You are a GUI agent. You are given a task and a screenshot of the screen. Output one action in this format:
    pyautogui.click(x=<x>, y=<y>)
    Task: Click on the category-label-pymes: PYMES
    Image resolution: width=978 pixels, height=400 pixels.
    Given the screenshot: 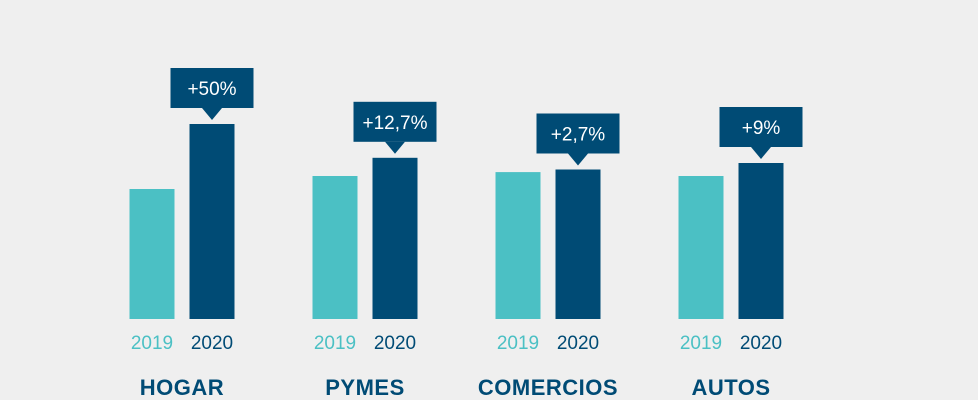 What is the action you would take?
    pyautogui.click(x=365, y=387)
    